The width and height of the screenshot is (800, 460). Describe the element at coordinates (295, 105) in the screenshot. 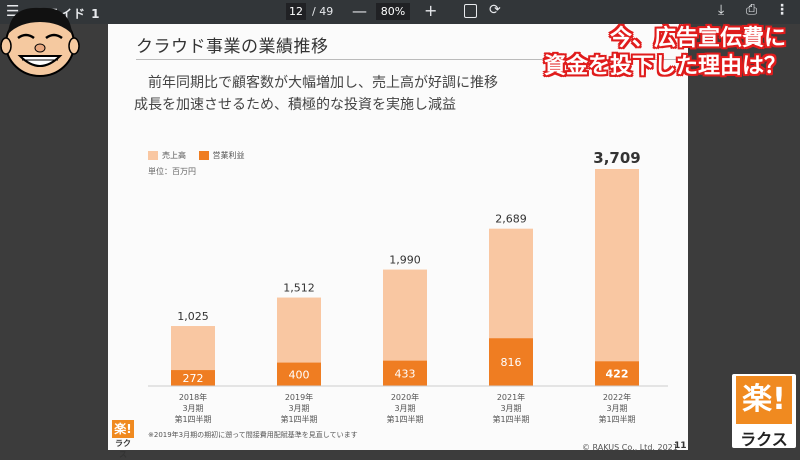

I see `slide-subtitle-line2: 成長を加速させるため、積極的な投資を実施し減益` at that location.